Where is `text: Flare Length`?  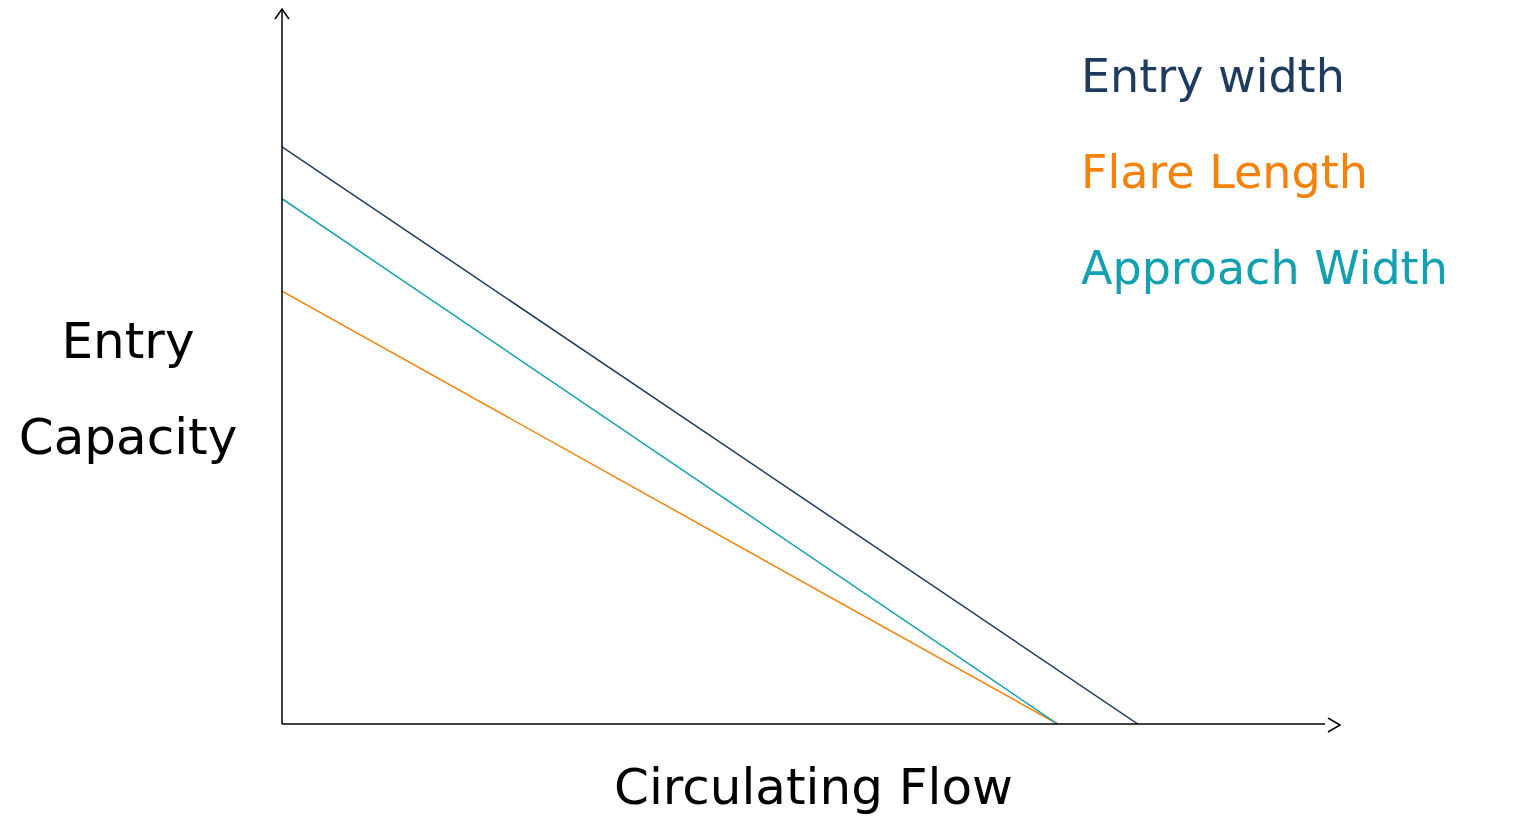
text: Flare Length is located at coordinates (1225, 172).